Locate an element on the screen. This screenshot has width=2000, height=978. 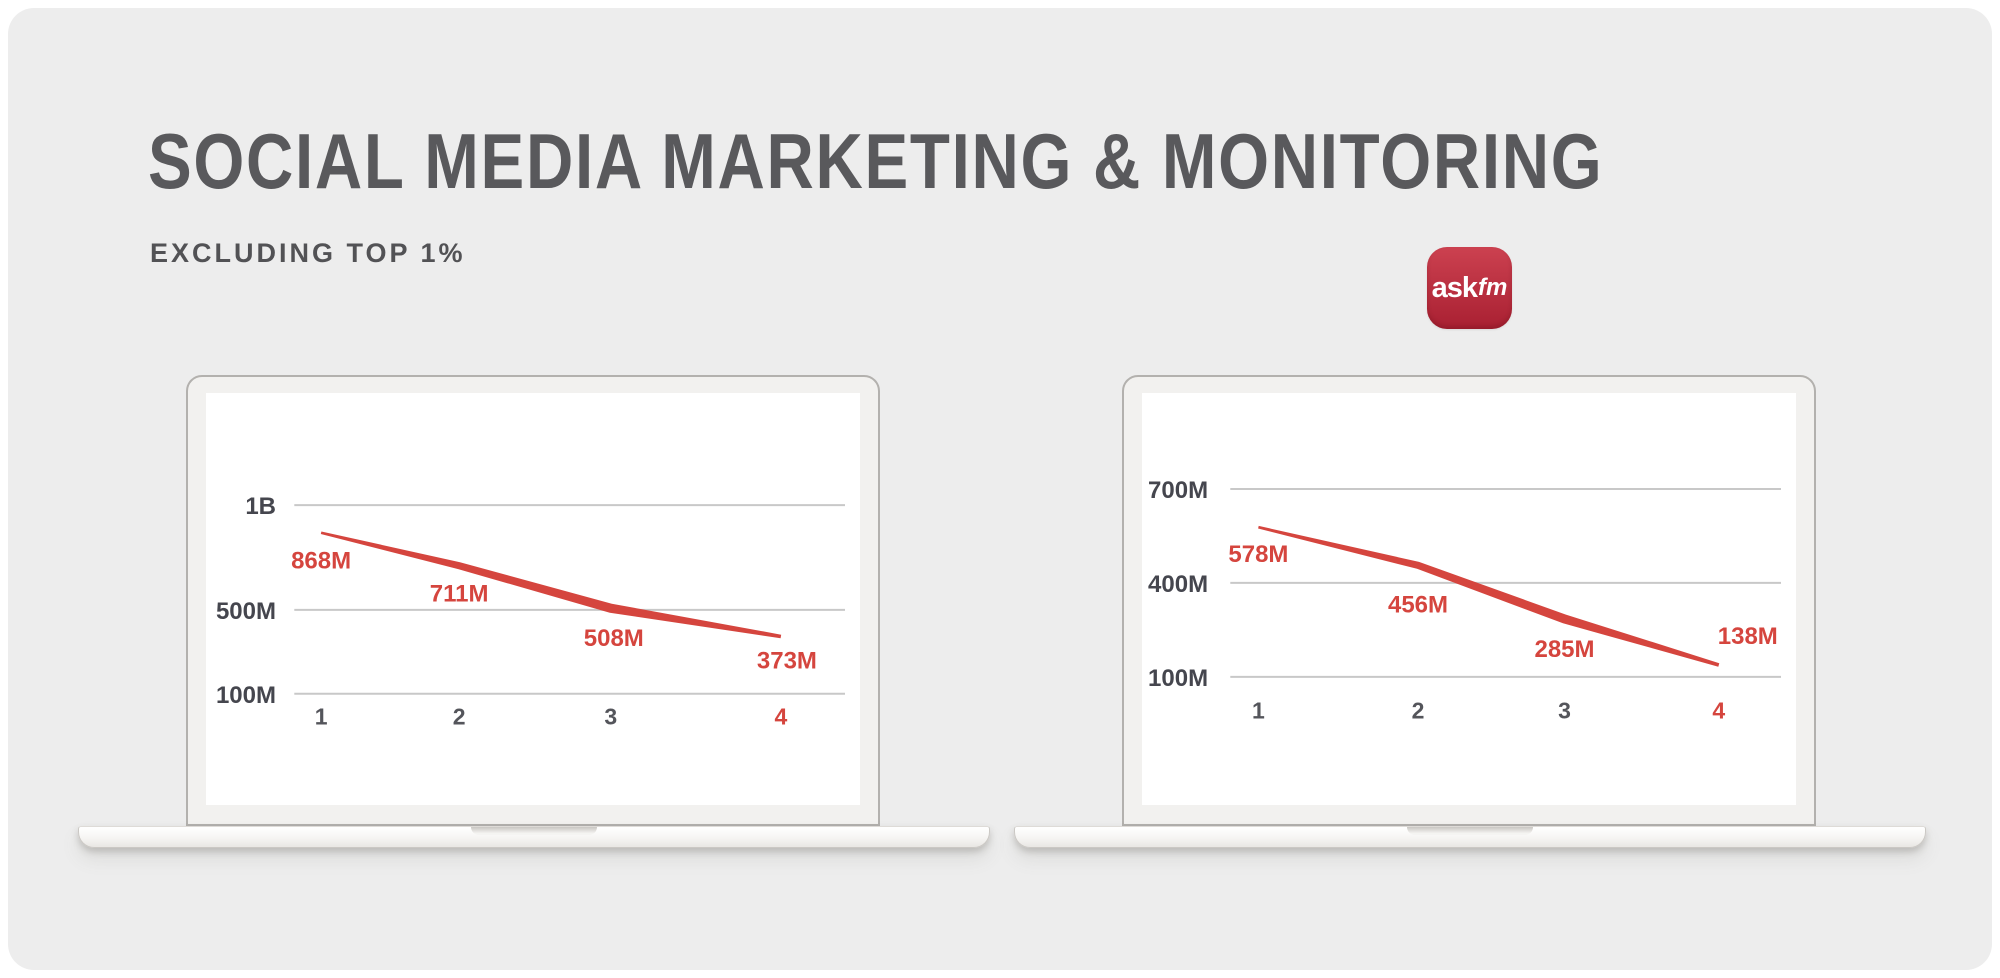
askfm-logo-icon: ask fm is located at coordinates (1469, 288).